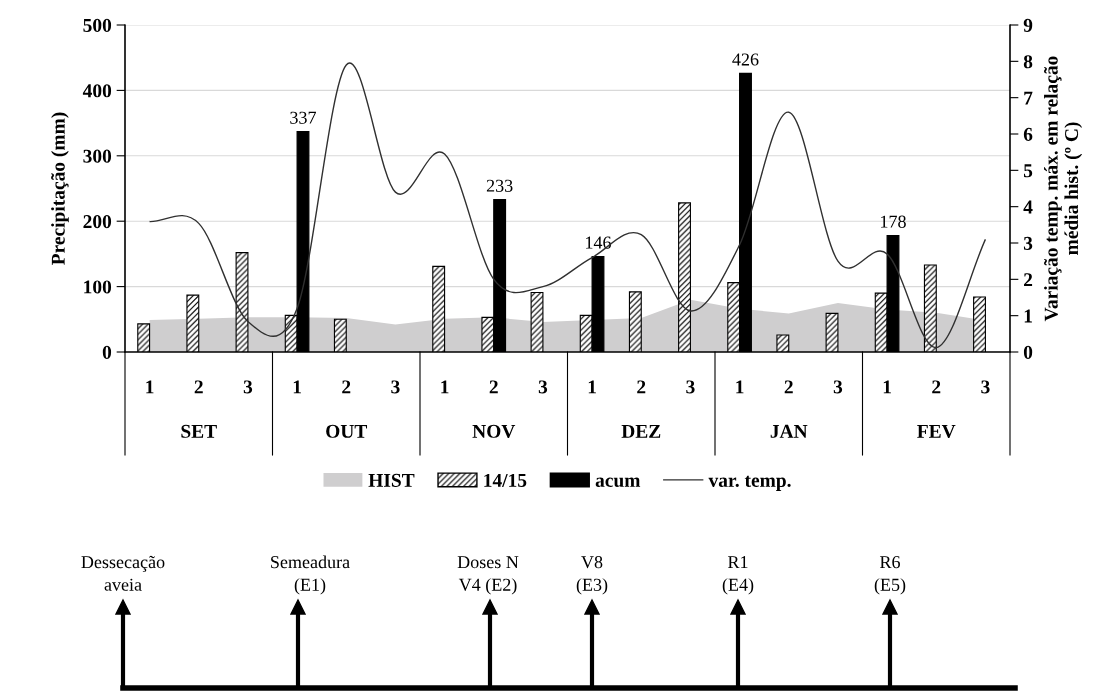 Image resolution: width=1115 pixels, height=695 pixels. Describe the element at coordinates (936, 431) in the screenshot. I see `text: FEV` at that location.